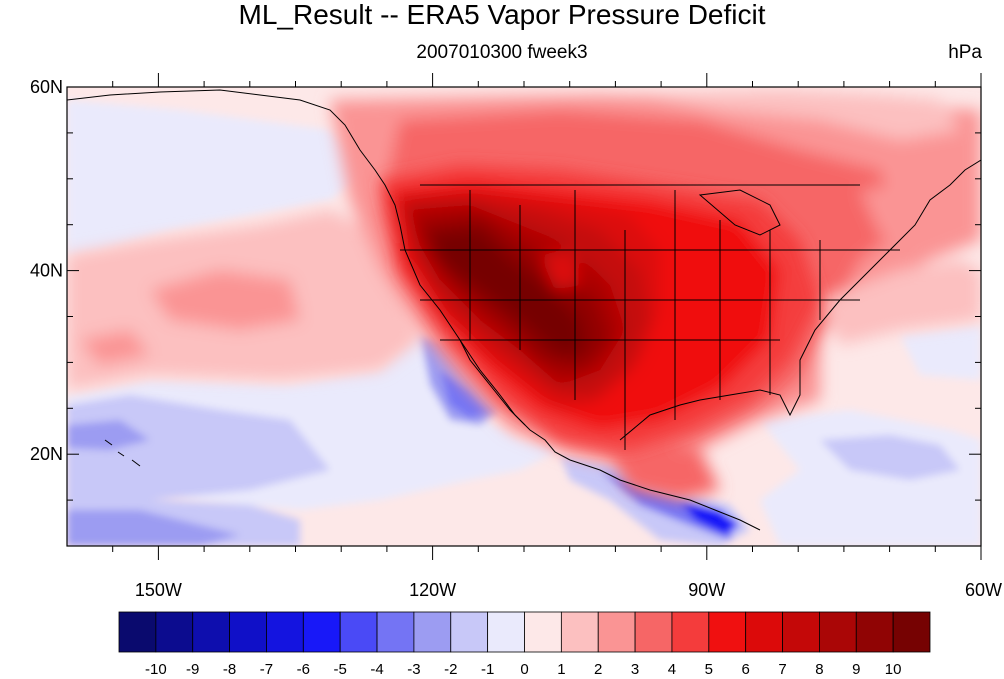 The height and width of the screenshot is (679, 1004). I want to click on colorbar-label: -5, so click(340, 669).